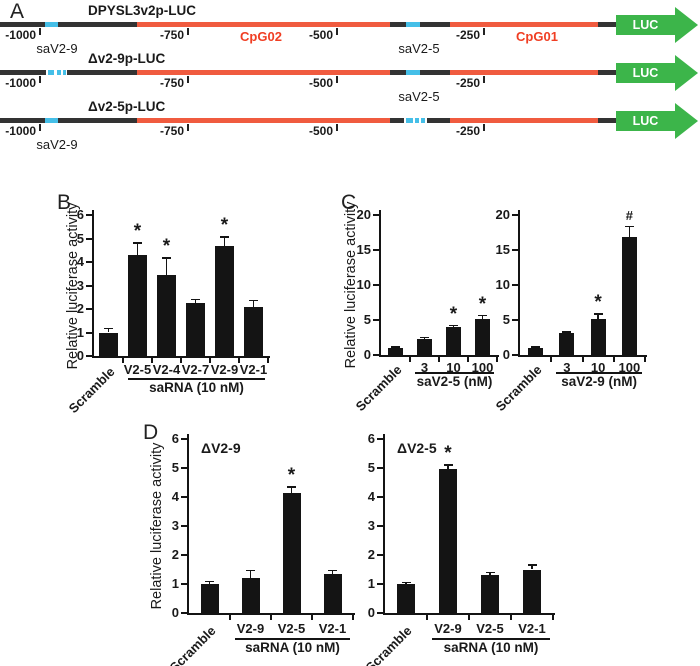 This screenshot has width=700, height=666. Describe the element at coordinates (151, 432) in the screenshot. I see `panel-d-label: D` at that location.